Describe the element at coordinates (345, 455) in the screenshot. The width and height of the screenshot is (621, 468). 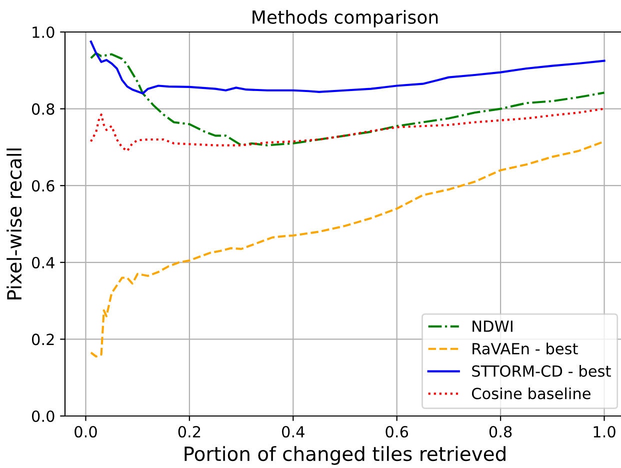
I see `x-axis-title: Portion of changed tiles retrieved` at that location.